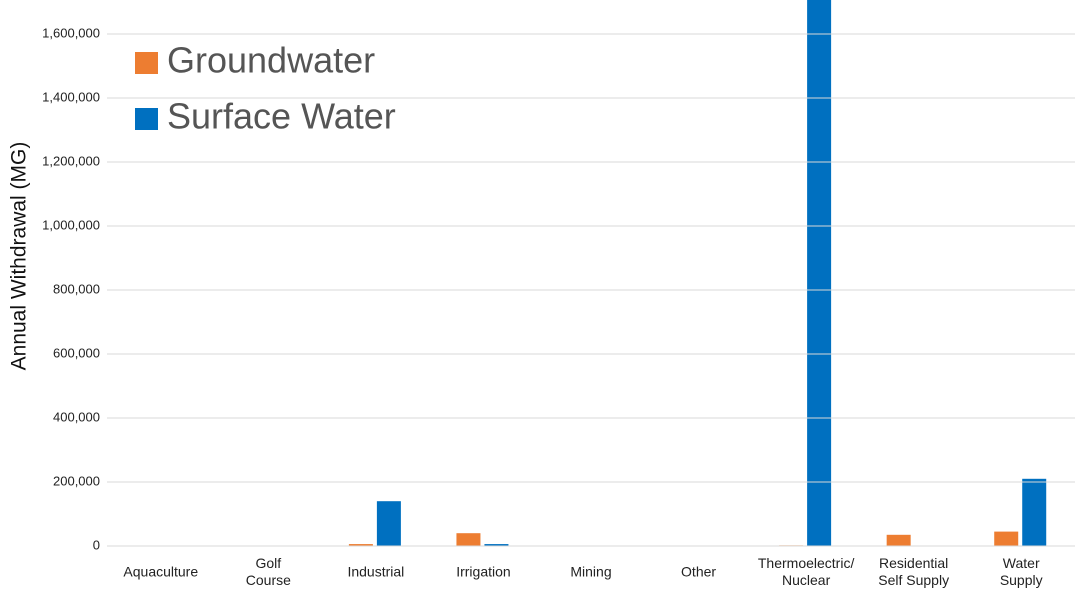 This screenshot has height=591, width=1080. What do you see at coordinates (71, 160) in the screenshot?
I see `y-tick-label: 1,200,000` at bounding box center [71, 160].